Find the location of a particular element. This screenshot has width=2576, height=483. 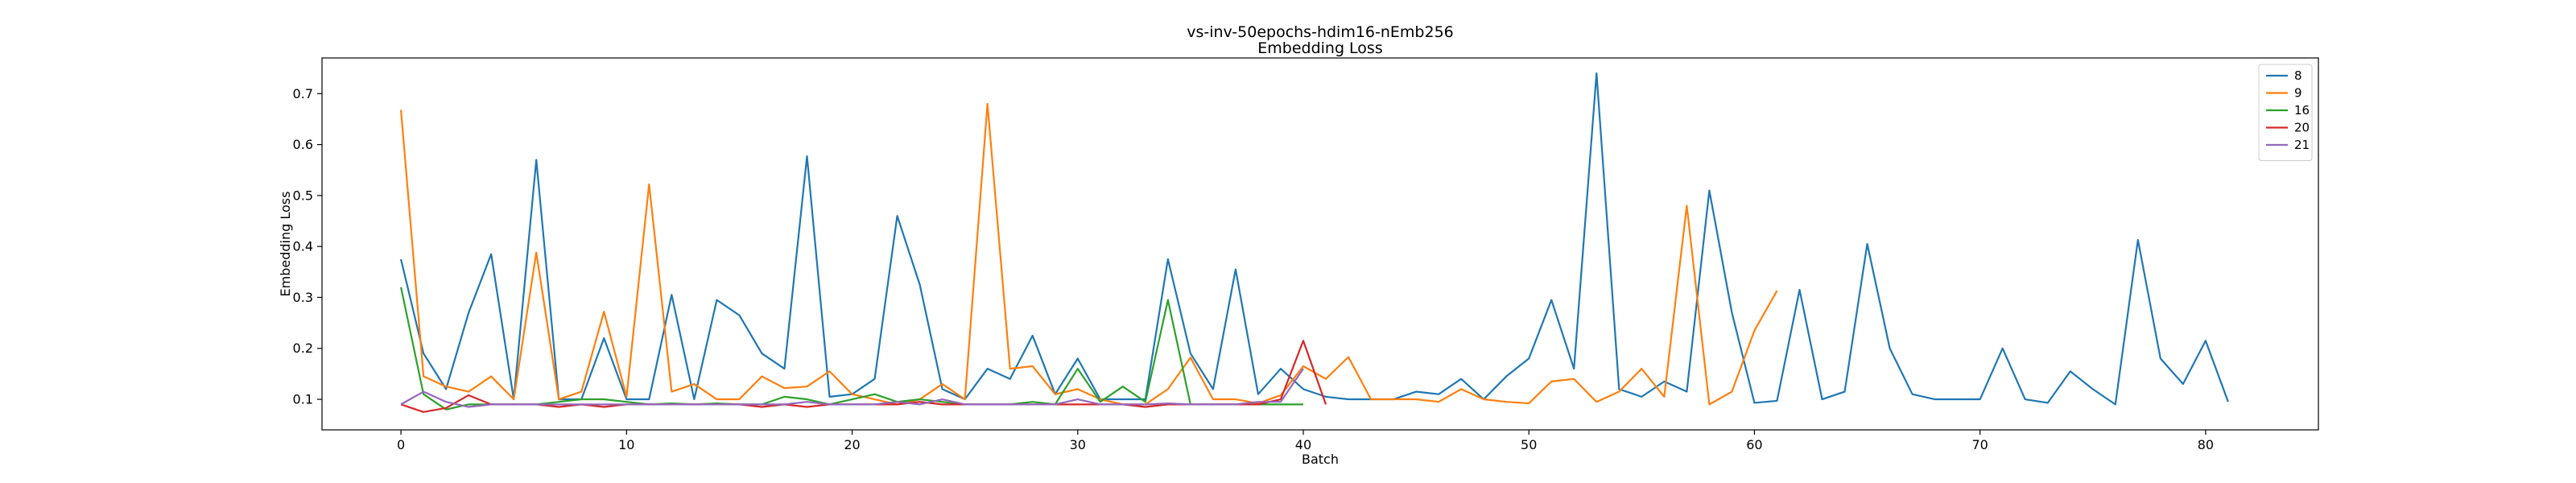

y-tick-label: 0.5 is located at coordinates (303, 195).